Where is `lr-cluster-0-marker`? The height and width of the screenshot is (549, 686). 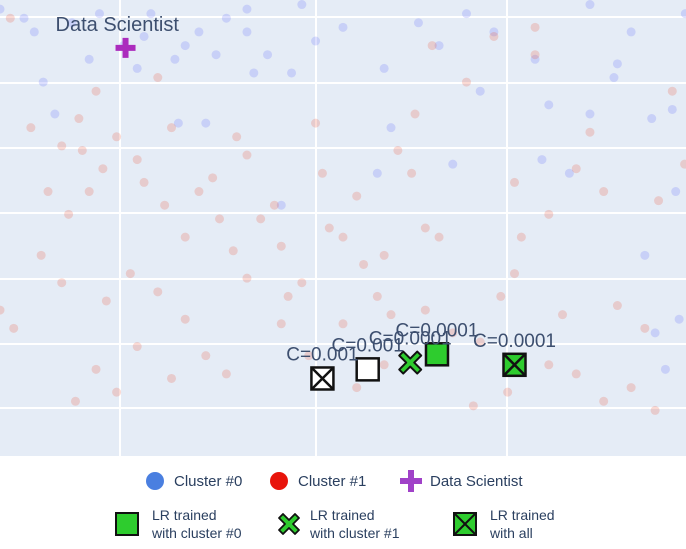
lr-cluster-0-marker is located at coordinates (437, 354).